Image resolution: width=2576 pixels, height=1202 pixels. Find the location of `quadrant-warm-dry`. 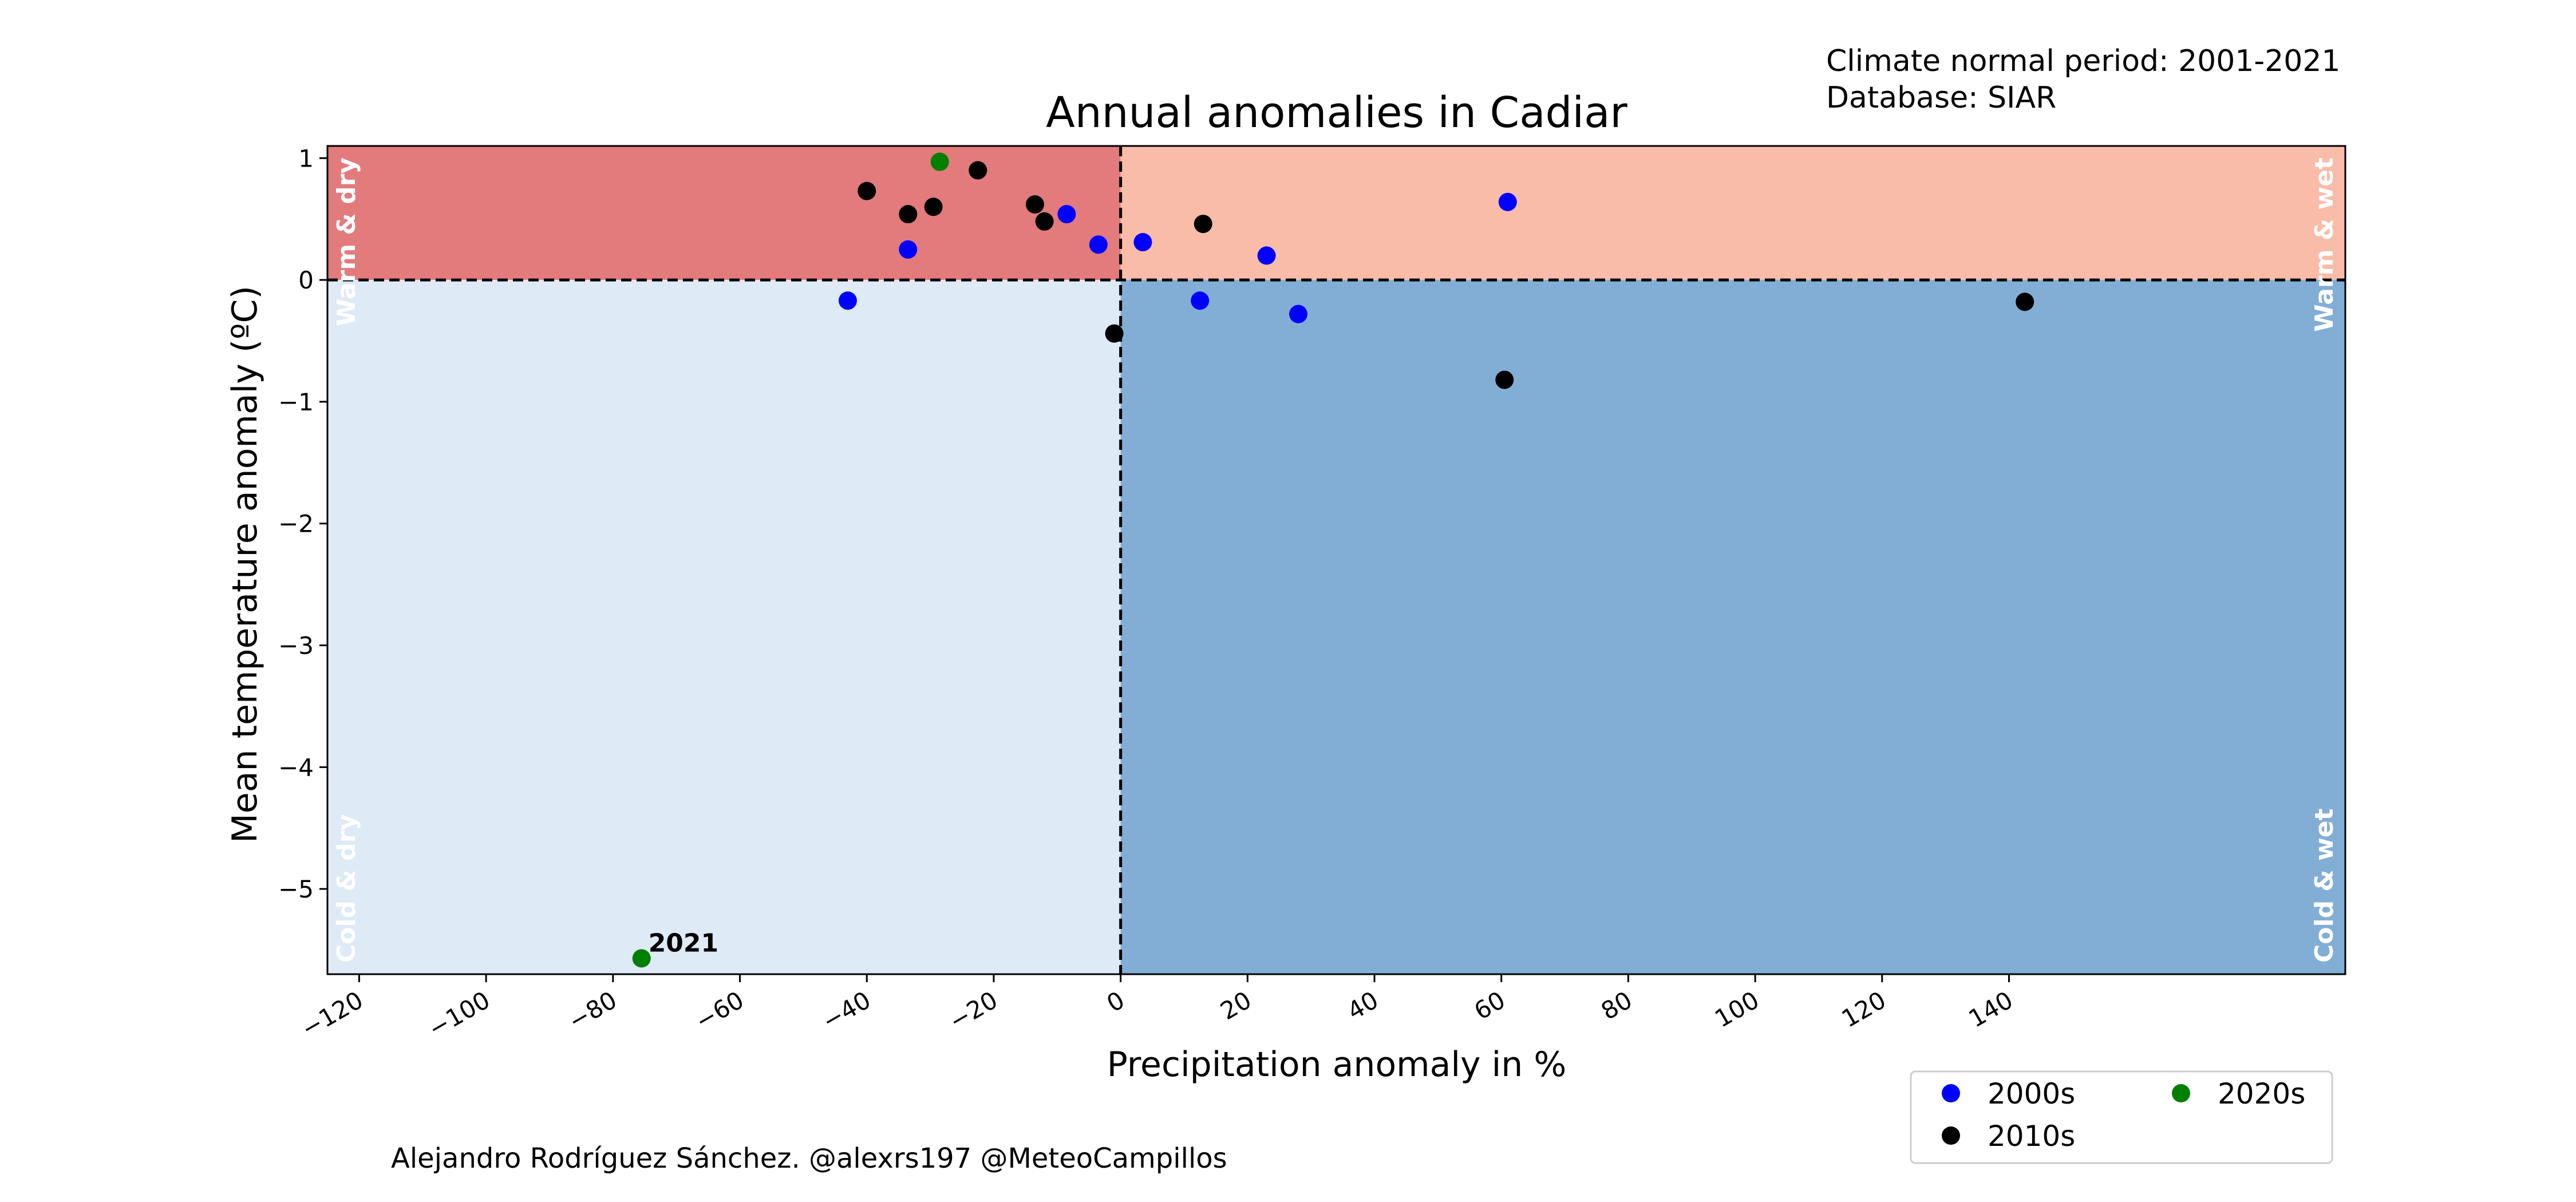

quadrant-warm-dry is located at coordinates (724, 213).